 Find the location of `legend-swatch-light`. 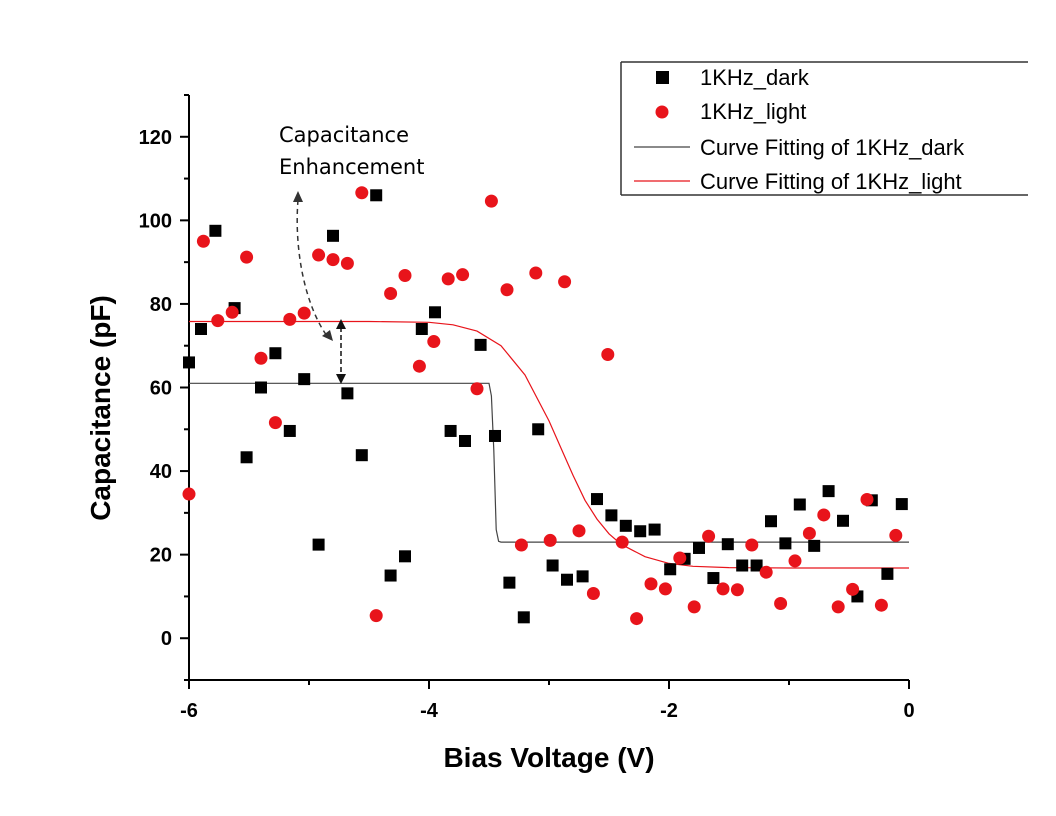

legend-swatch-light is located at coordinates (662, 112).